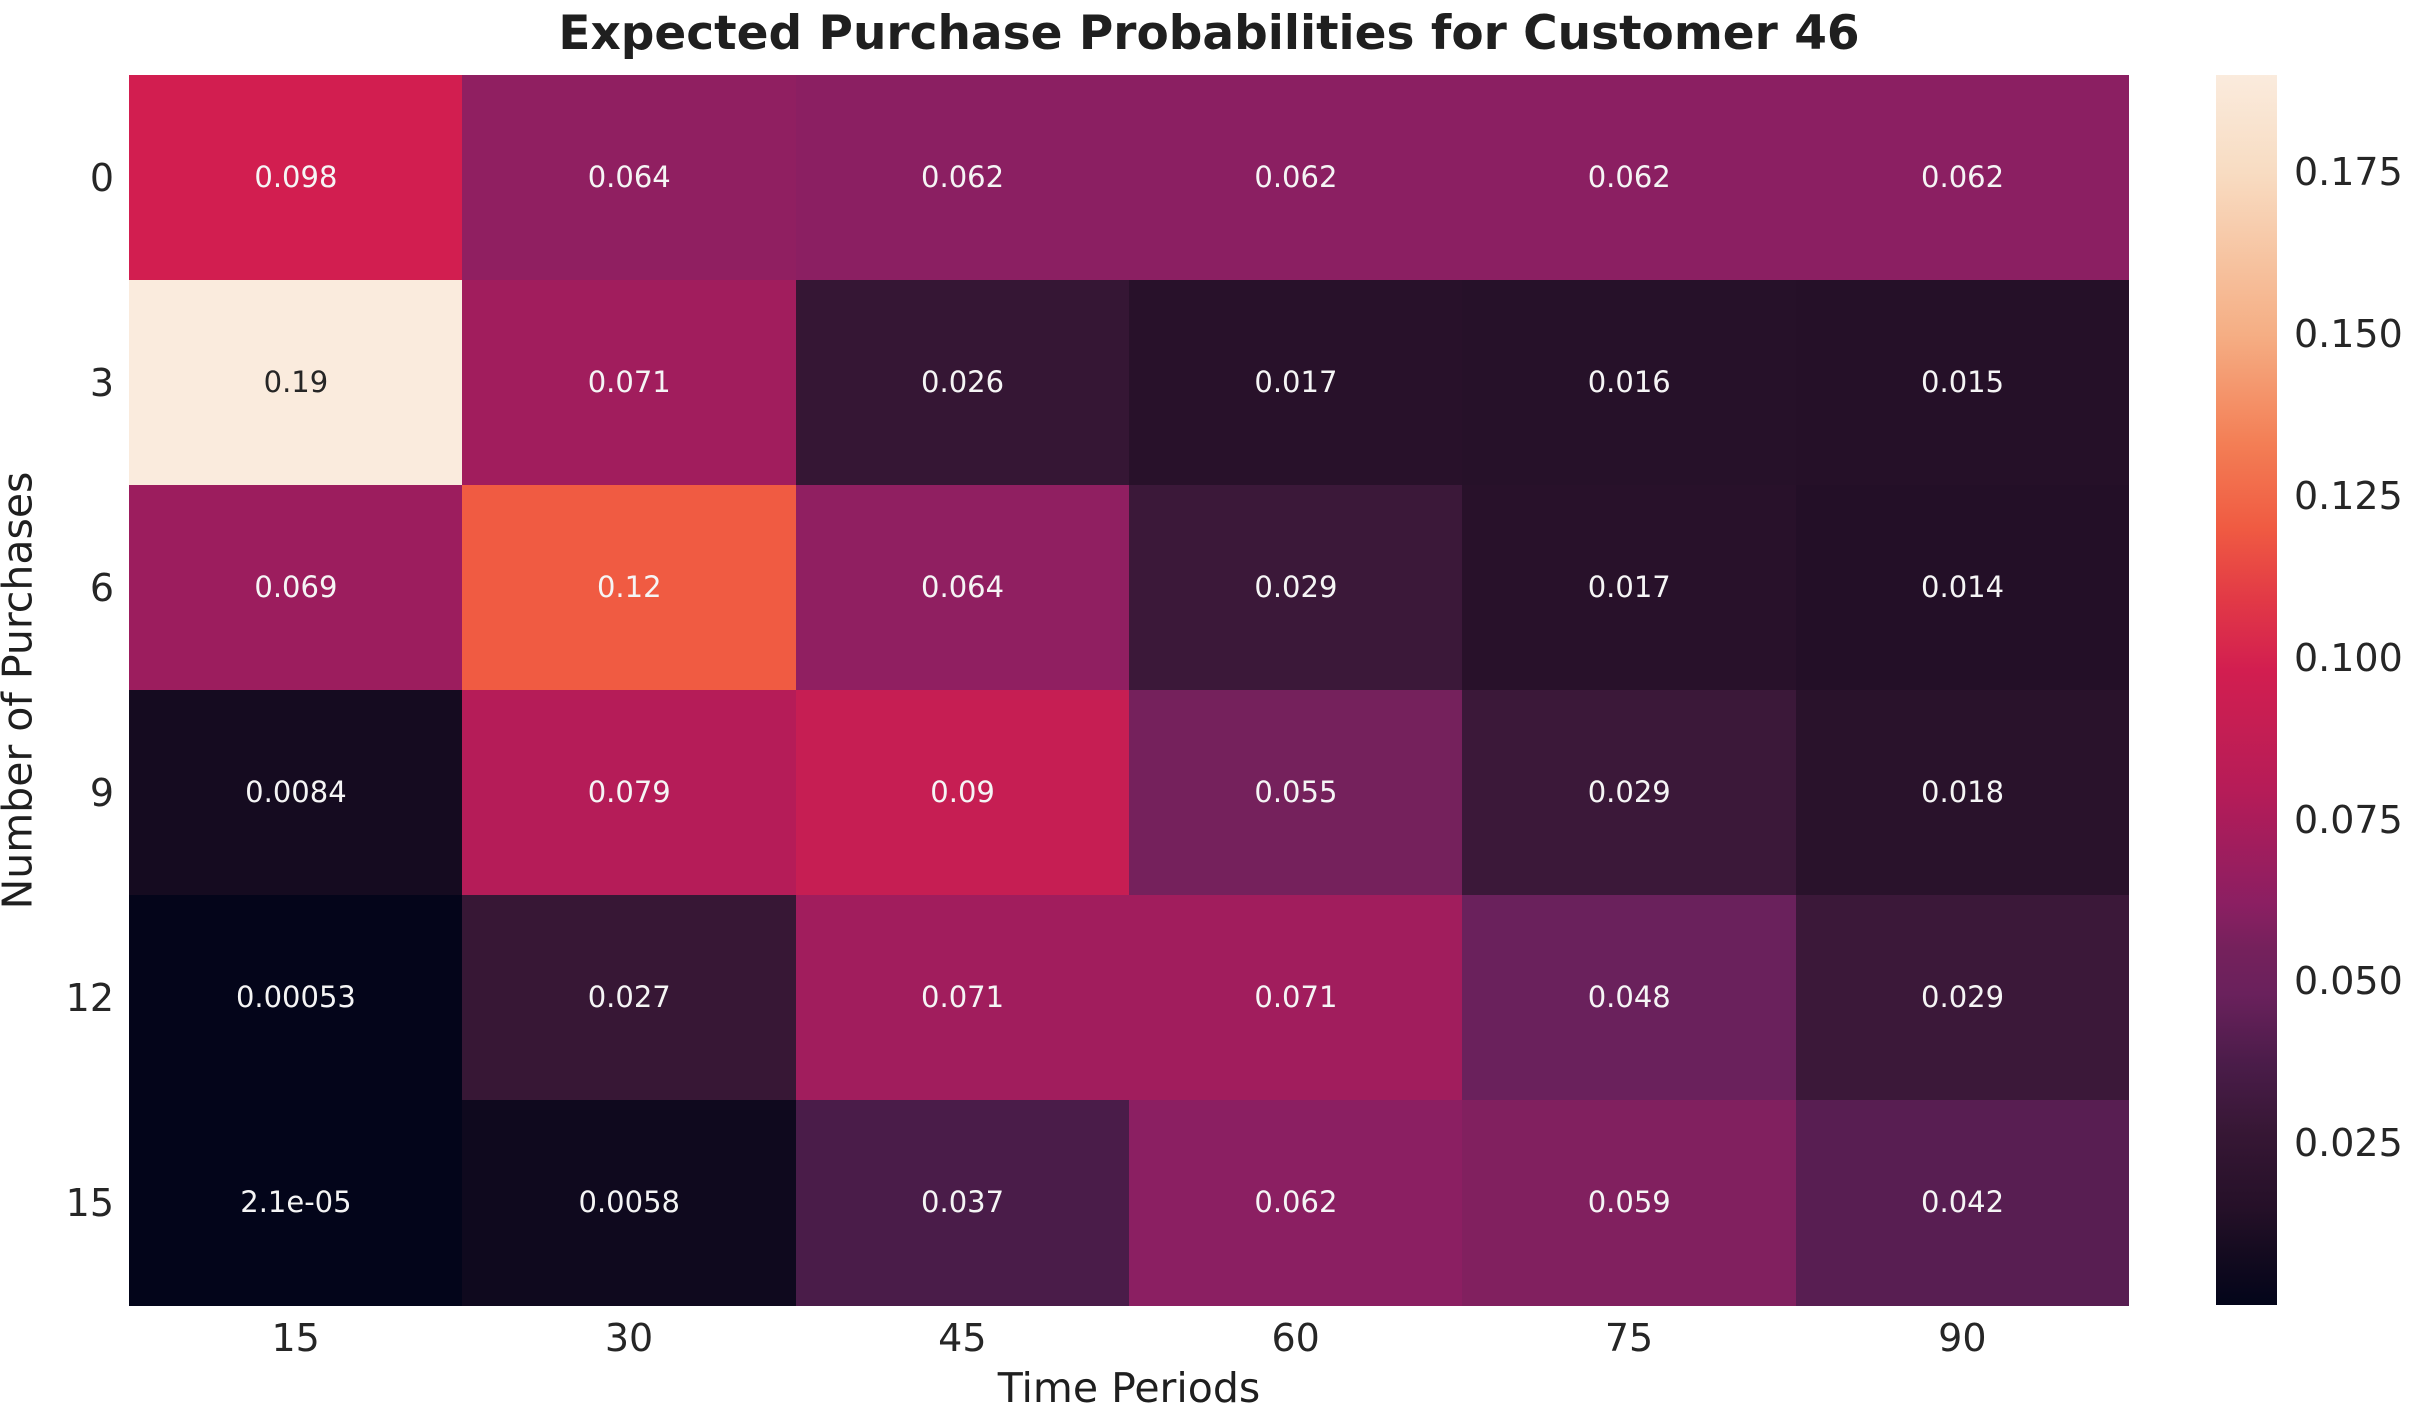  What do you see at coordinates (89, 1202) in the screenshot?
I see `y-tick-label: 15` at bounding box center [89, 1202].